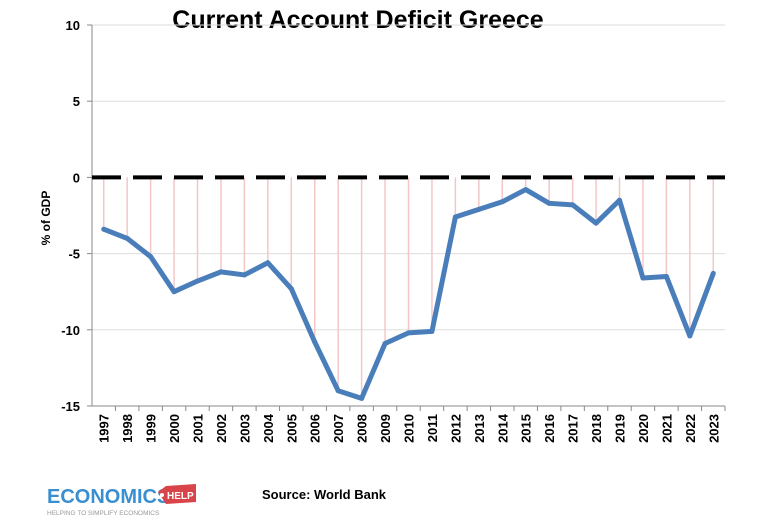 This screenshot has width=768, height=523. Describe the element at coordinates (690, 428) in the screenshot. I see `x-tick-label: 2022` at that location.